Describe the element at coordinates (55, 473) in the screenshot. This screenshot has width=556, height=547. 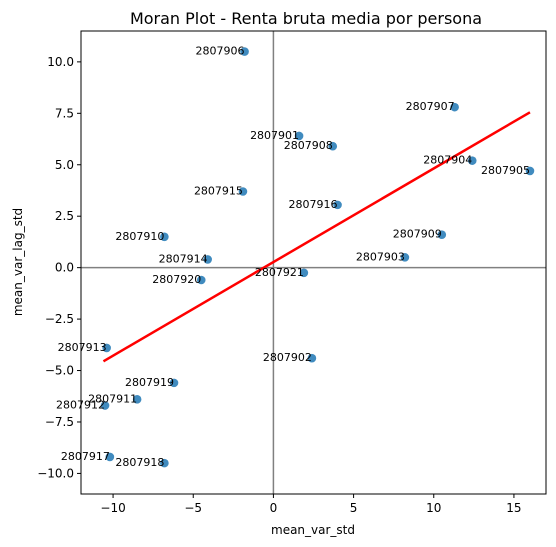
I see `y-tick-label: −10.0` at that location.